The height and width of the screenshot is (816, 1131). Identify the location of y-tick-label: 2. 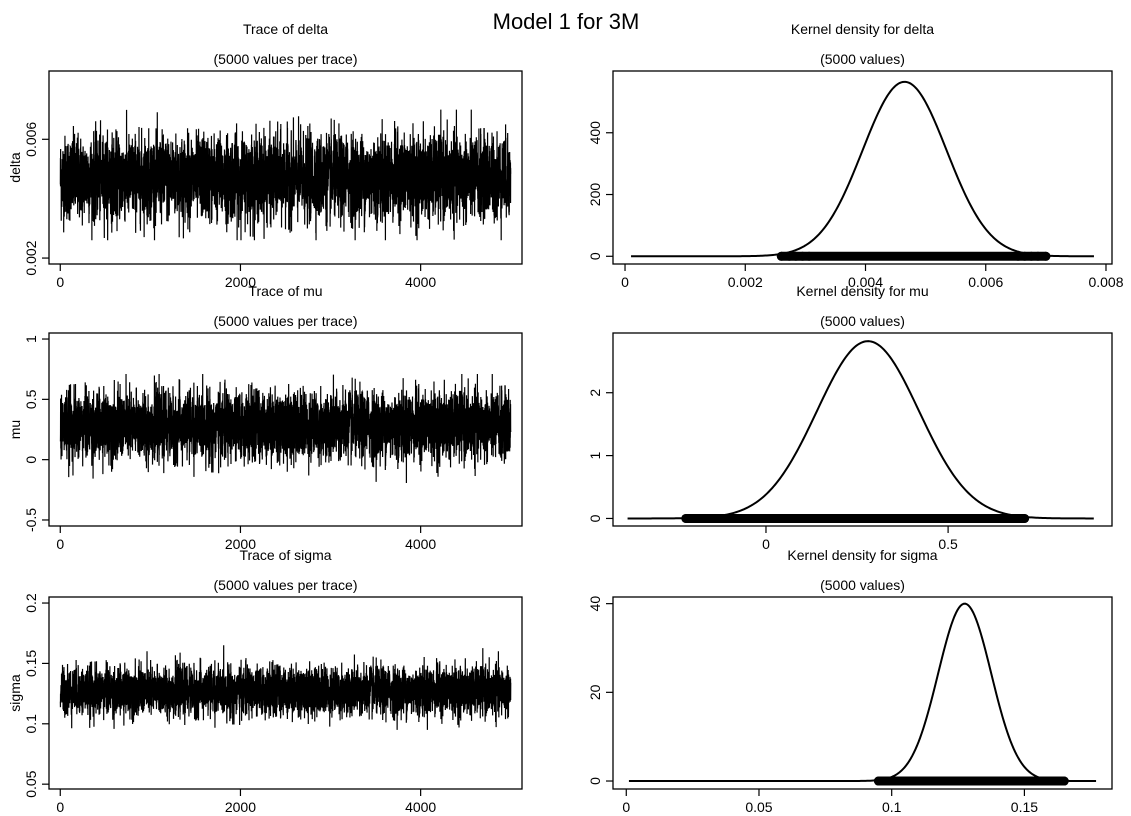
(595, 393).